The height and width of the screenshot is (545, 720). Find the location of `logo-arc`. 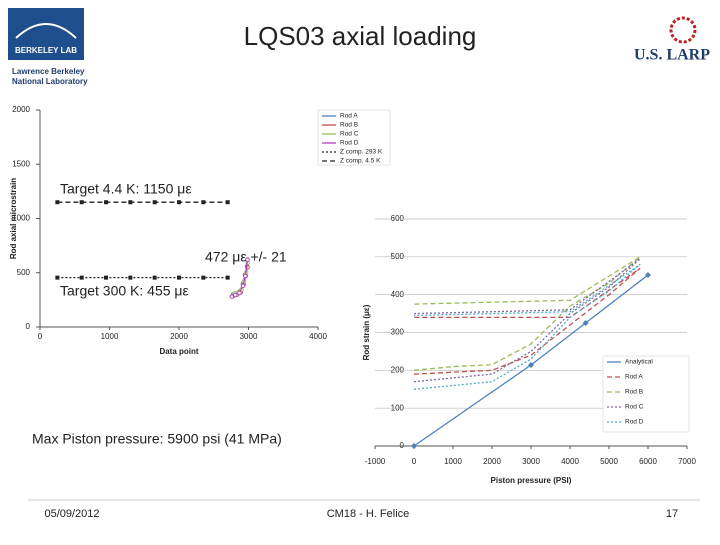

logo-arc is located at coordinates (46, 31).